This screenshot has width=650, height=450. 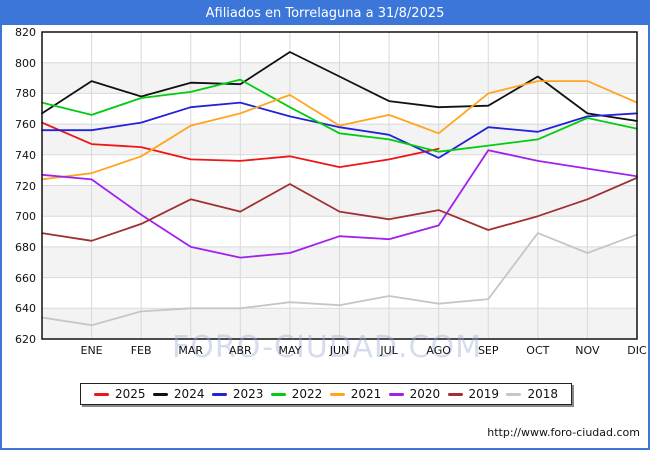 What do you see at coordinates (389, 350) in the screenshot?
I see `x-tick-JUL: JUL` at bounding box center [389, 350].